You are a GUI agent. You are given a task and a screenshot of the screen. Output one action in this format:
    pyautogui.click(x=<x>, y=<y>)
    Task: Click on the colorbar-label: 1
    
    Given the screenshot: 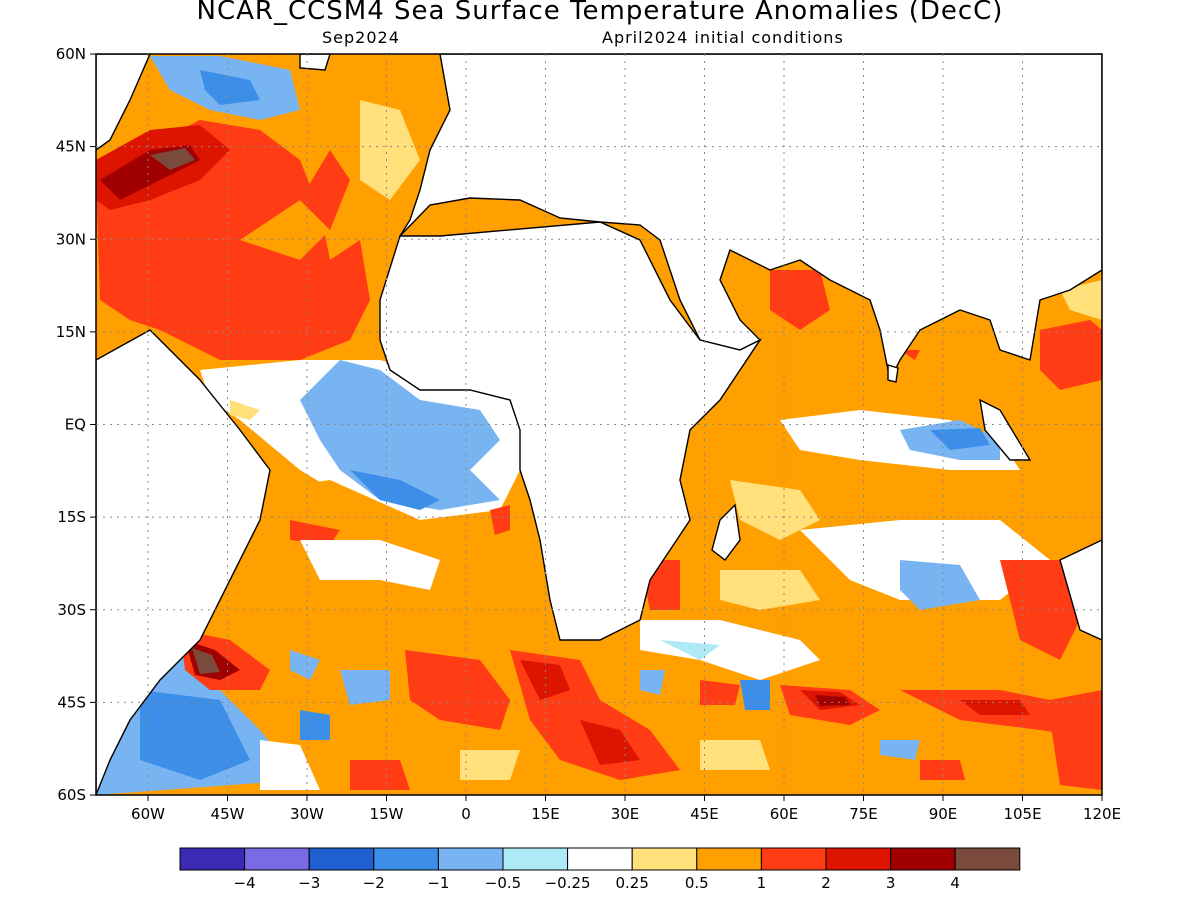 What is the action you would take?
    pyautogui.click(x=762, y=883)
    